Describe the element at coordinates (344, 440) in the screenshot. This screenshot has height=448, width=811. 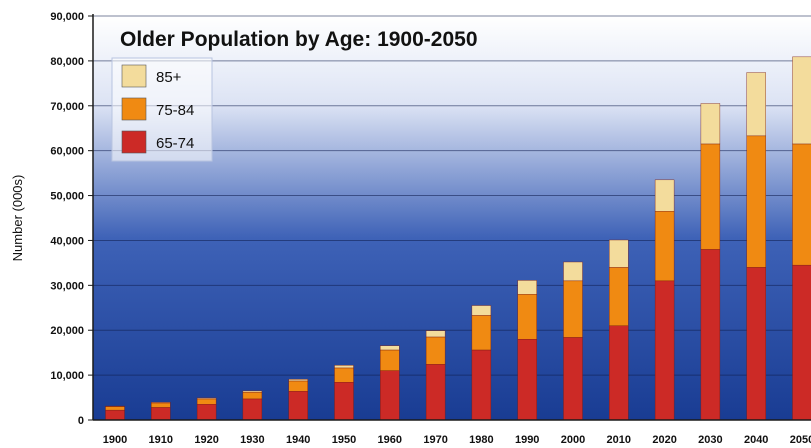
I see `x-tick-label: 1950` at that location.